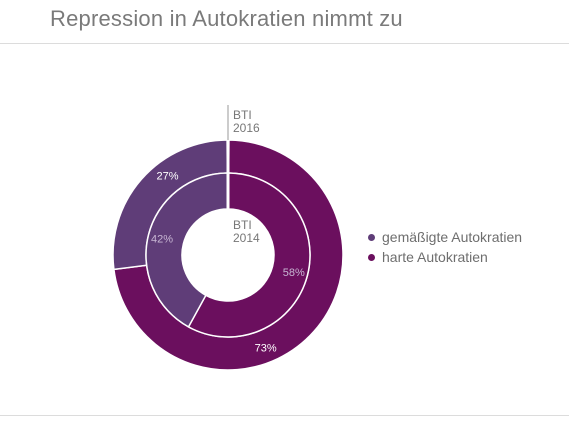 This screenshot has width=569, height=422. Describe the element at coordinates (226, 18) in the screenshot. I see `chart-title: Repression in Autokratien nimmt zu` at that location.